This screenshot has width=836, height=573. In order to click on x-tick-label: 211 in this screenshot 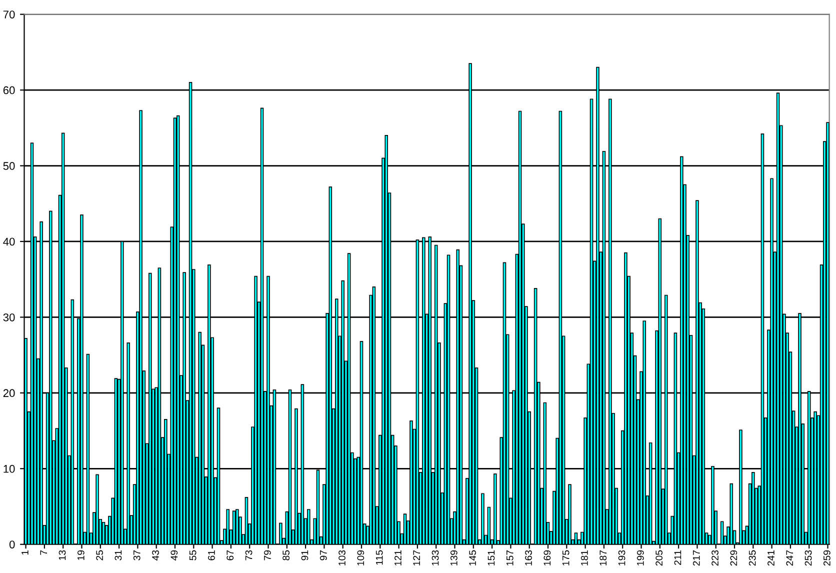, I will do `click(678, 557)`.